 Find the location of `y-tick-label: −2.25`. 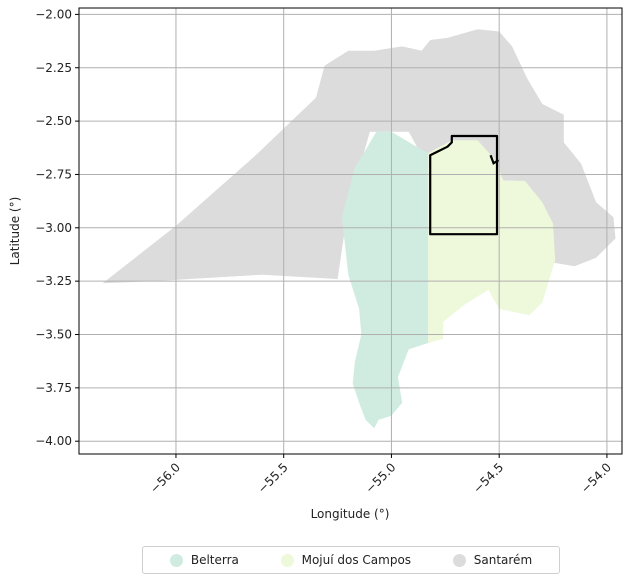

y-tick-label: −2.25 is located at coordinates (53, 68).